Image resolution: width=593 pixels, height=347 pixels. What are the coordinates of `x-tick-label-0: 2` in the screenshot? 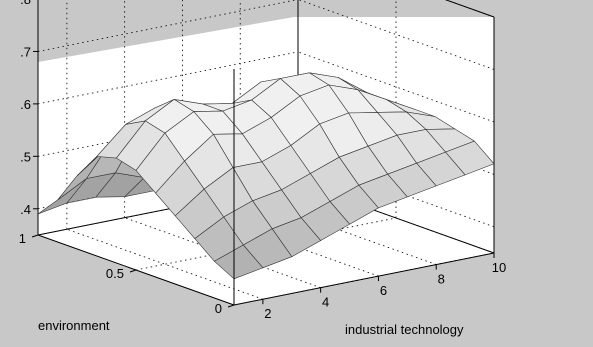 It's located at (267, 313).